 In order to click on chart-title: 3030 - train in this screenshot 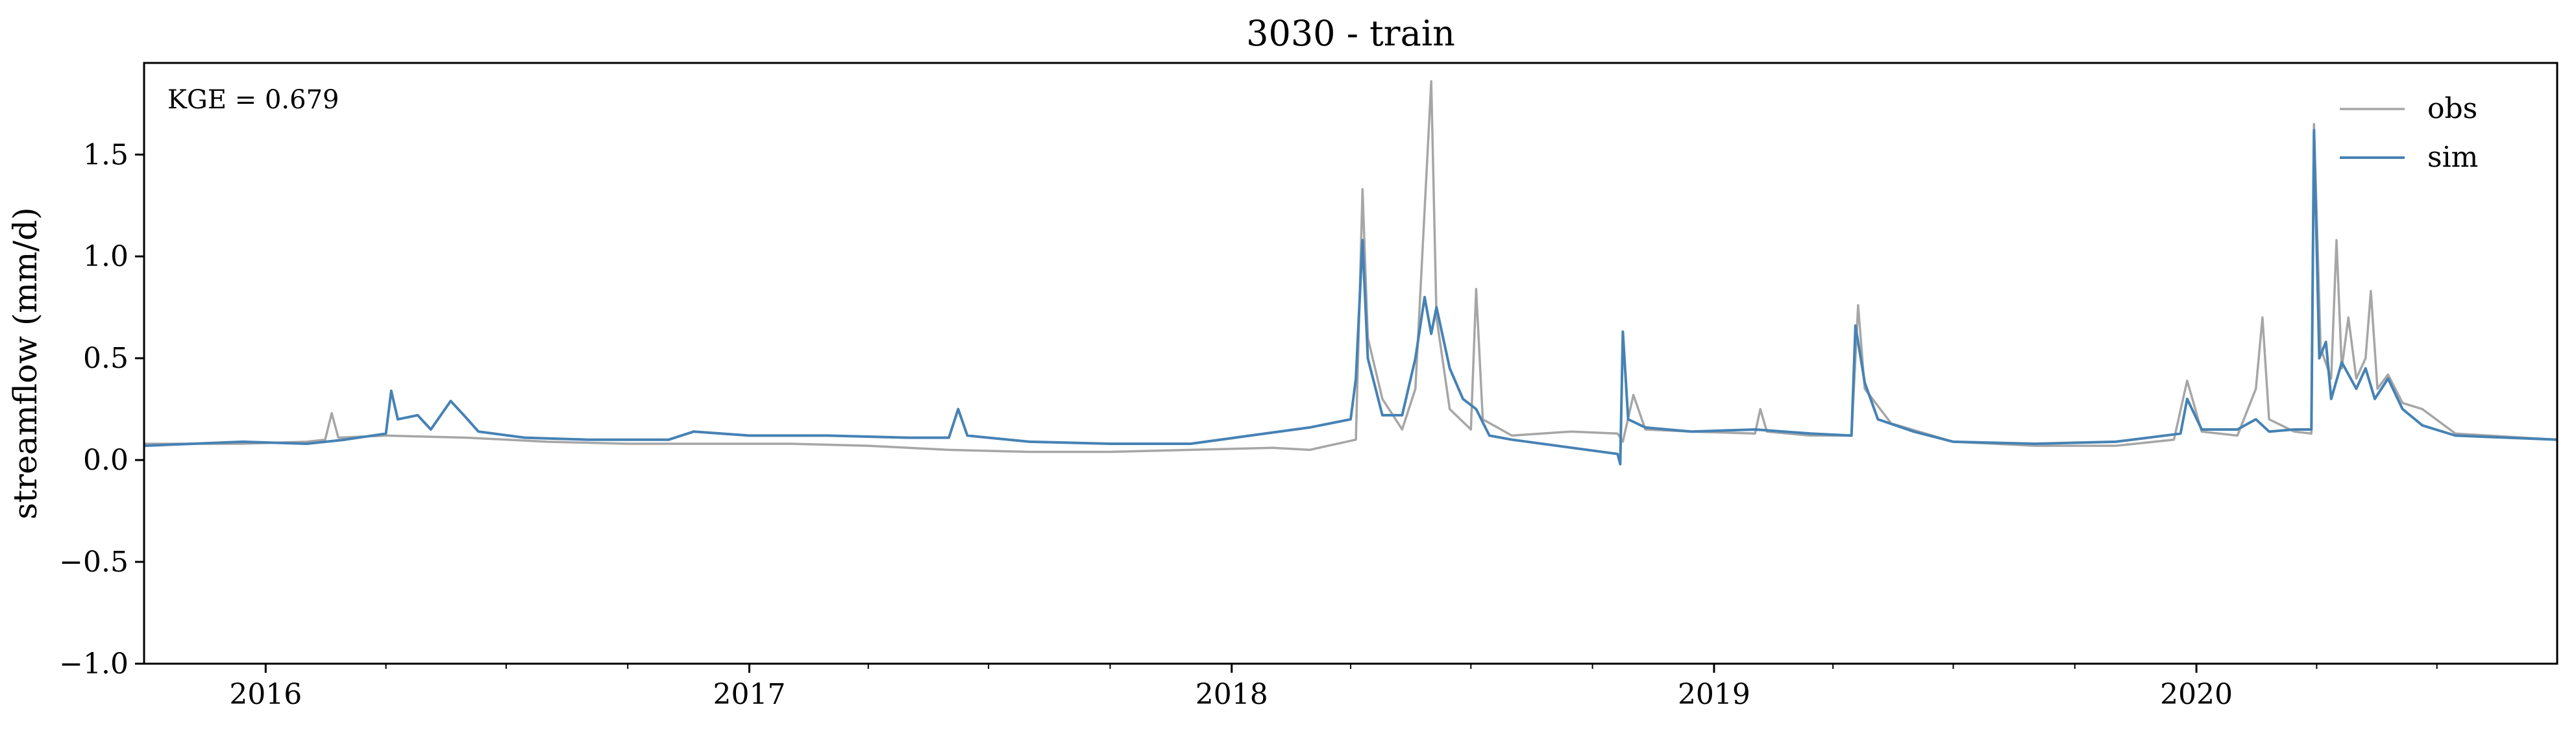, I will do `click(1350, 34)`.